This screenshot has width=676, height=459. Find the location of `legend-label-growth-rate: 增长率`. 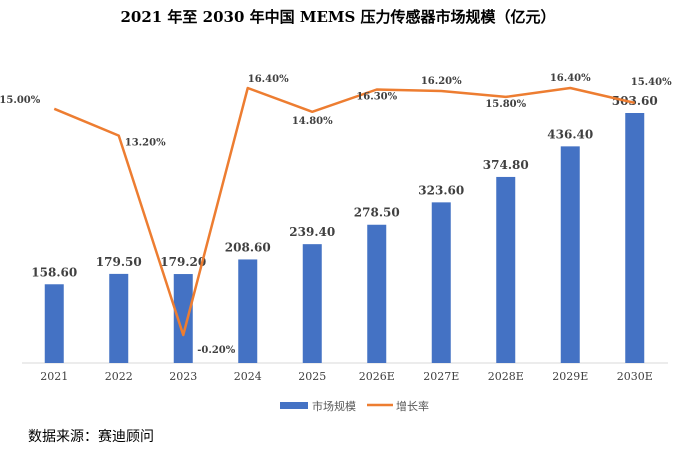

legend-label-growth-rate: 增长率 is located at coordinates (412, 406).